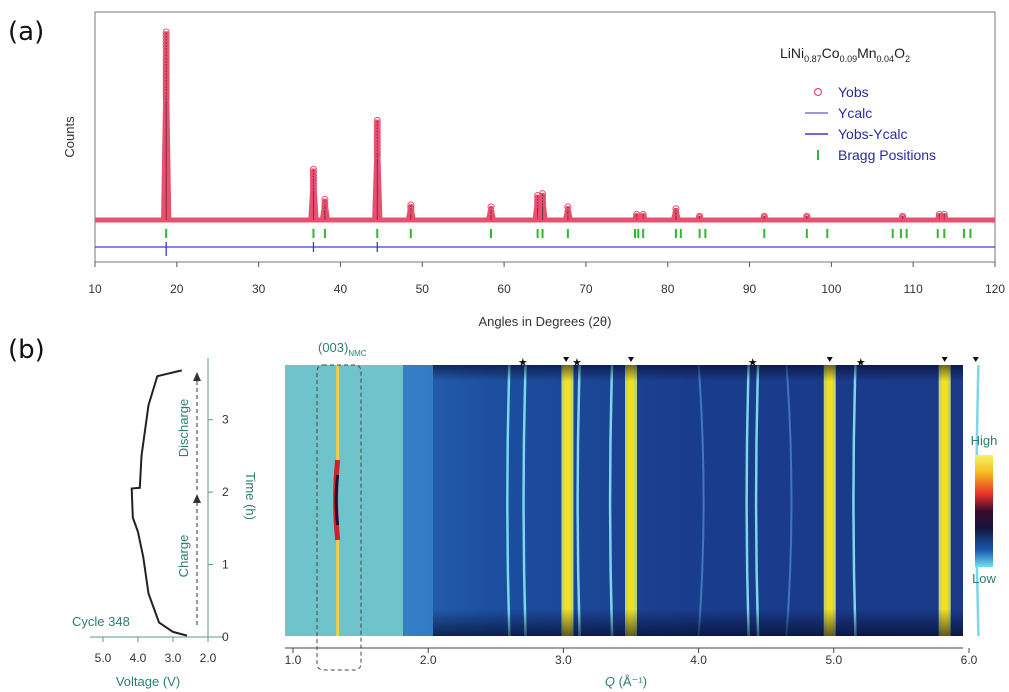  I want to click on legend-yobs-marker, so click(818, 92).